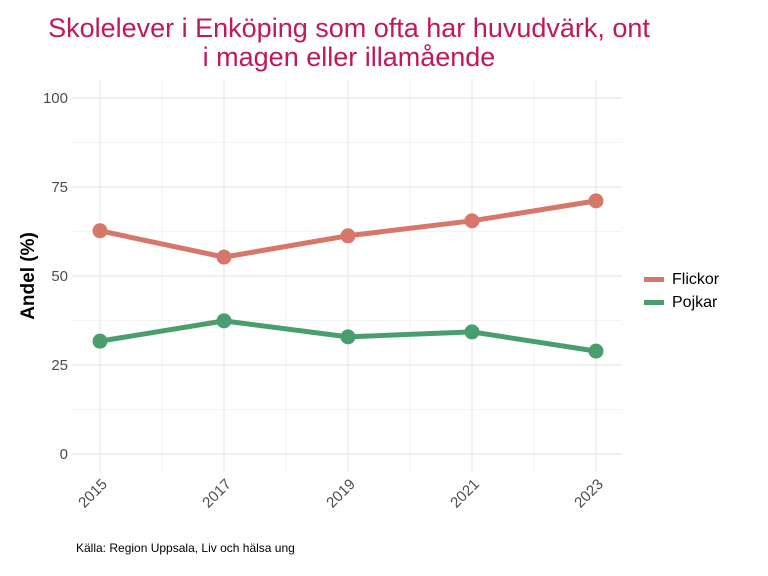 This screenshot has height=576, width=768. I want to click on x-tick-label: 2019, so click(341, 494).